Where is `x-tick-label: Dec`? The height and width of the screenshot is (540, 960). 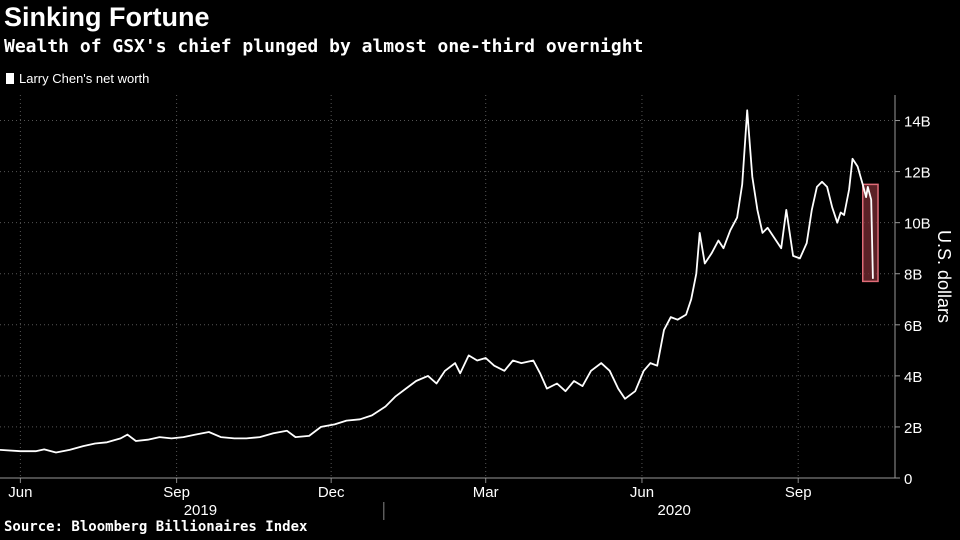
x-tick-label: Dec is located at coordinates (331, 492).